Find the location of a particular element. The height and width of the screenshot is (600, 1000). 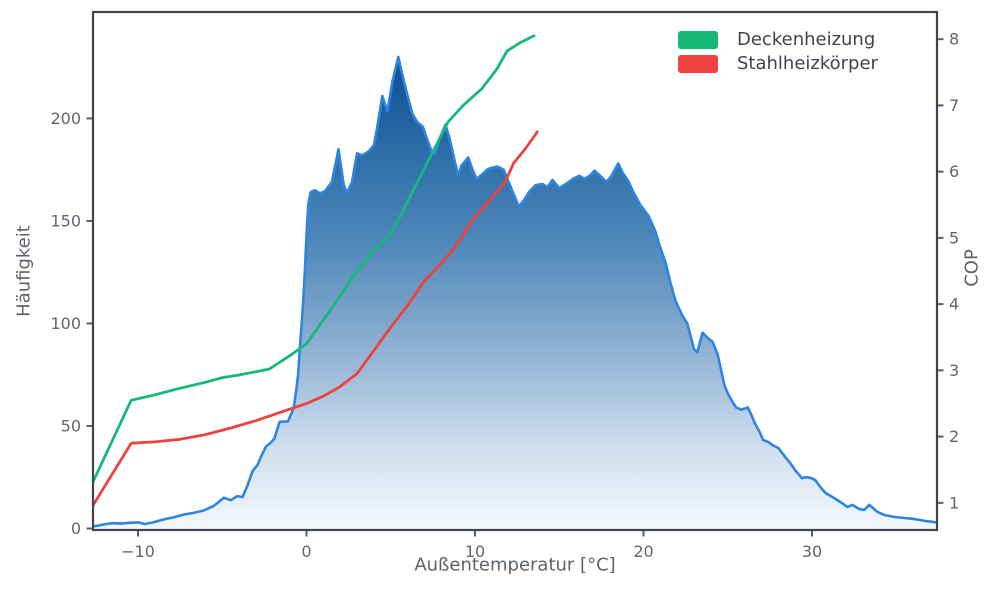

y-left-tick-label: 200 is located at coordinates (65, 118).